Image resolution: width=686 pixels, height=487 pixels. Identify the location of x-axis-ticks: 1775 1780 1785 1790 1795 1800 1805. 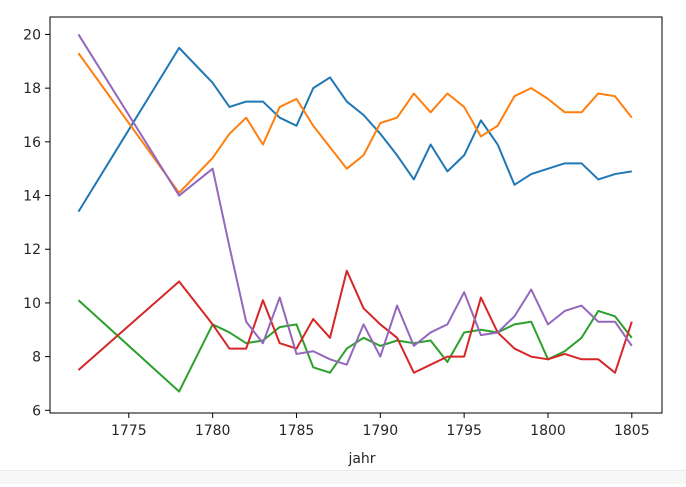
(380, 426).